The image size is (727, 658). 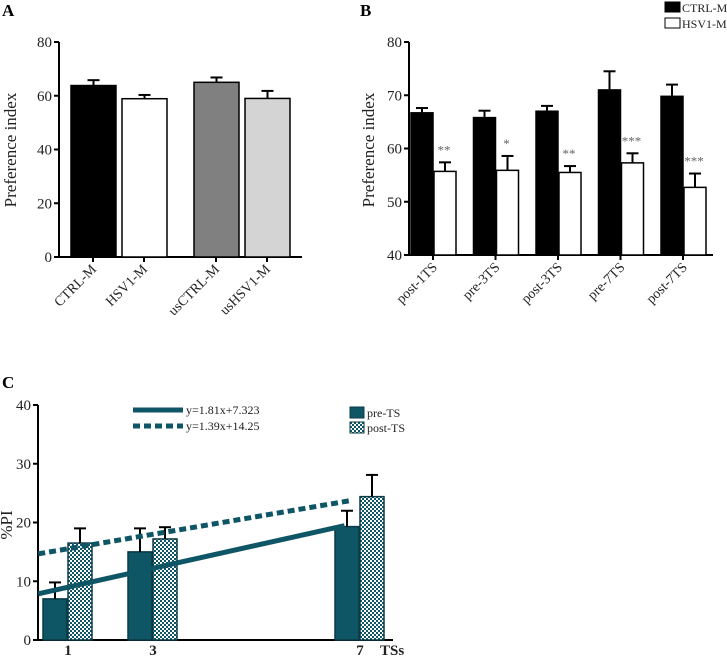 What do you see at coordinates (667, 283) in the screenshot?
I see `x-tick-label: post-7TS` at bounding box center [667, 283].